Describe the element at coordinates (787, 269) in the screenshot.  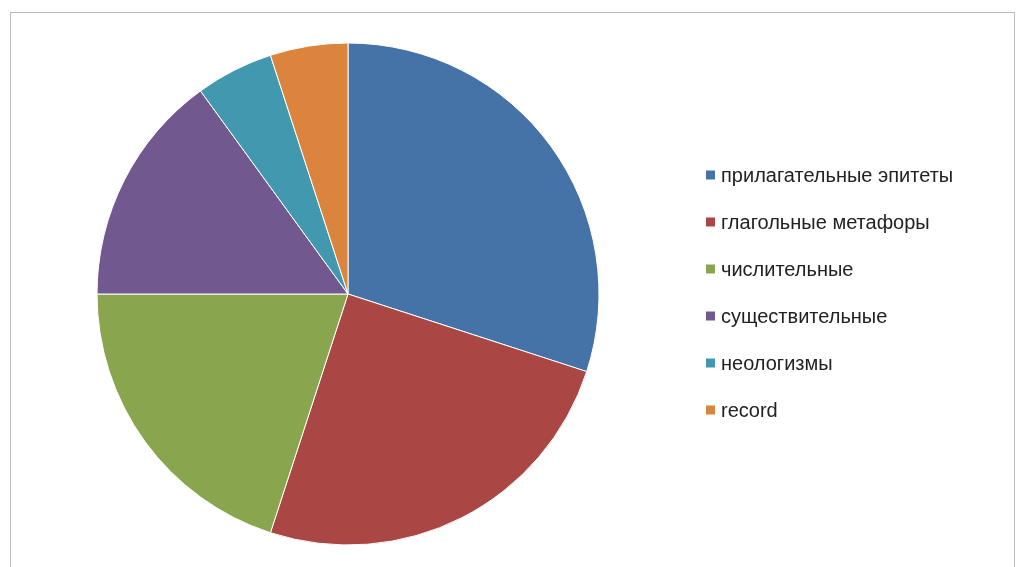
I see `legend-label: числительные` at that location.